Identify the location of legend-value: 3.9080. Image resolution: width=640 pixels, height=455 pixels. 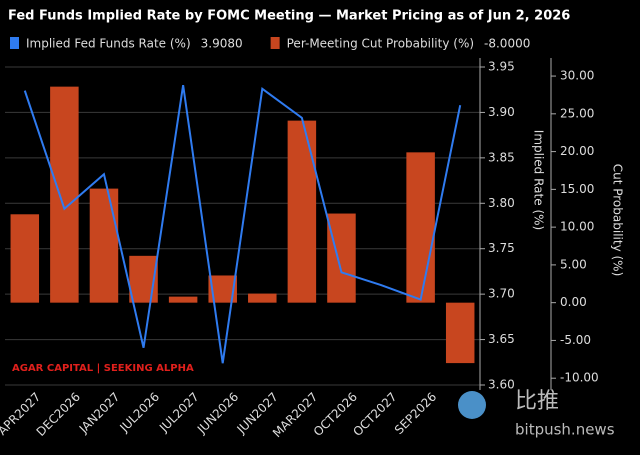
(222, 44).